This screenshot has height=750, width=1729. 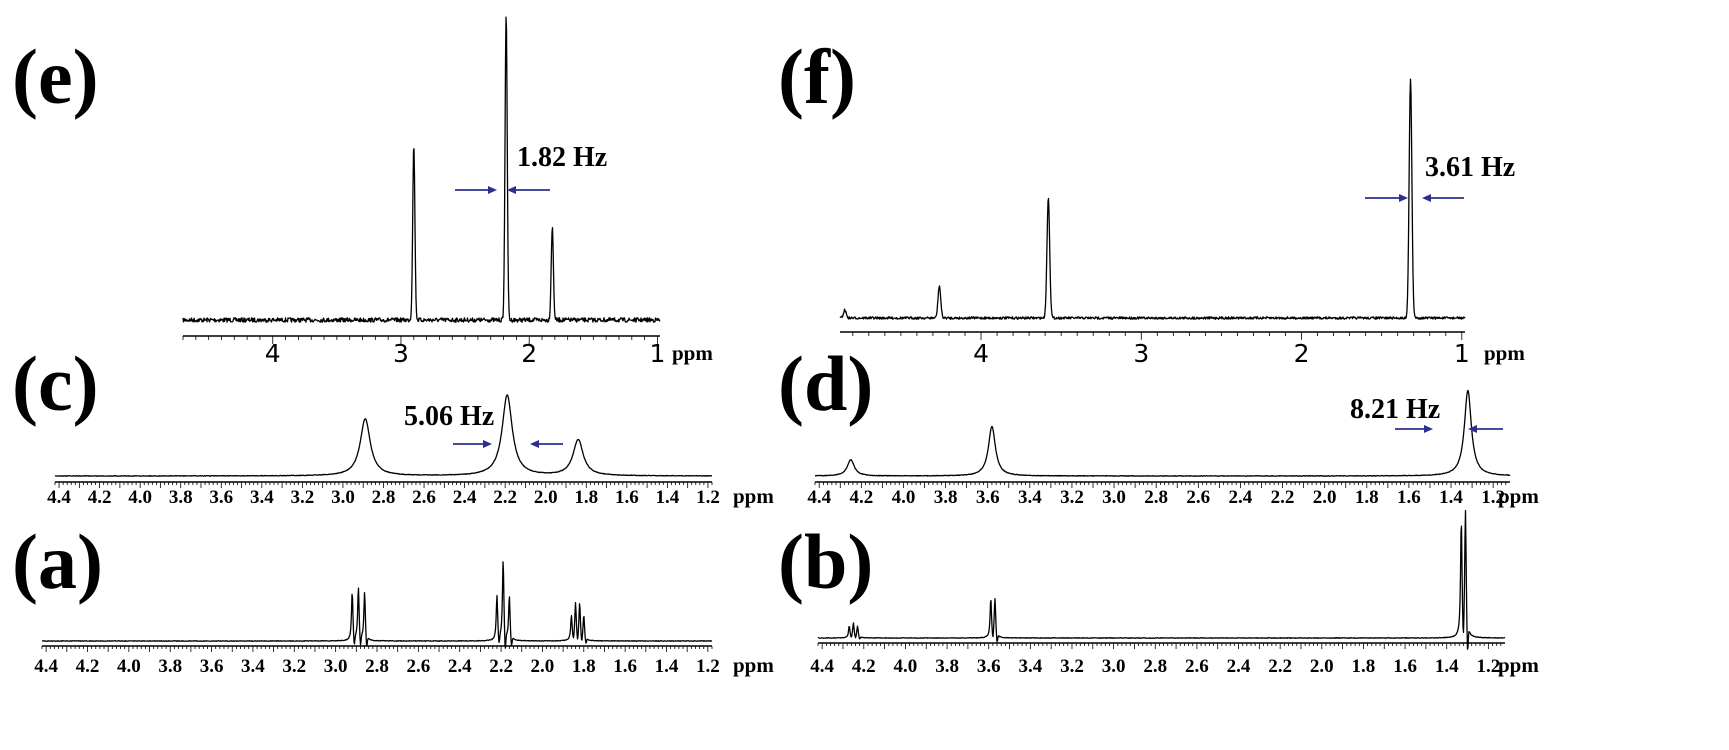 I want to click on x-tick-label: 4, so click(x=273, y=353).